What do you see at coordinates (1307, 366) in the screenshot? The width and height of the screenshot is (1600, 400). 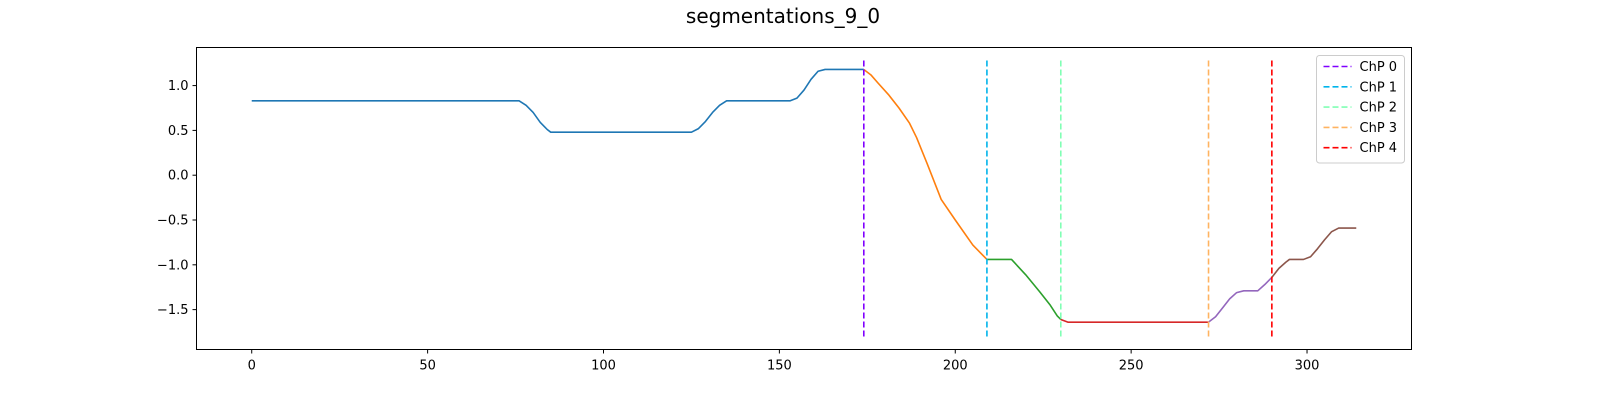 I see `x-tick-label: 300` at bounding box center [1307, 366].